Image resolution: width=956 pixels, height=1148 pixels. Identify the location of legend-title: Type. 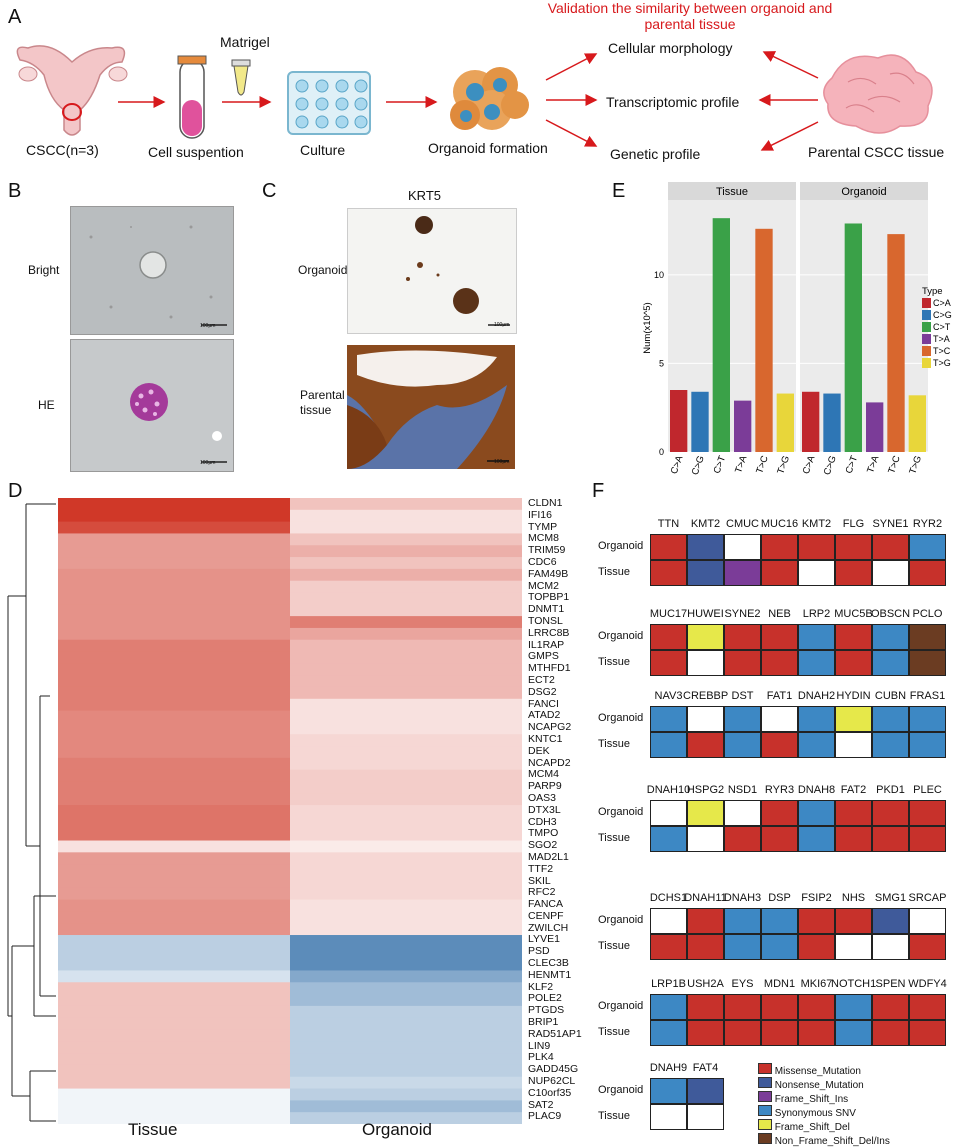
(932, 291).